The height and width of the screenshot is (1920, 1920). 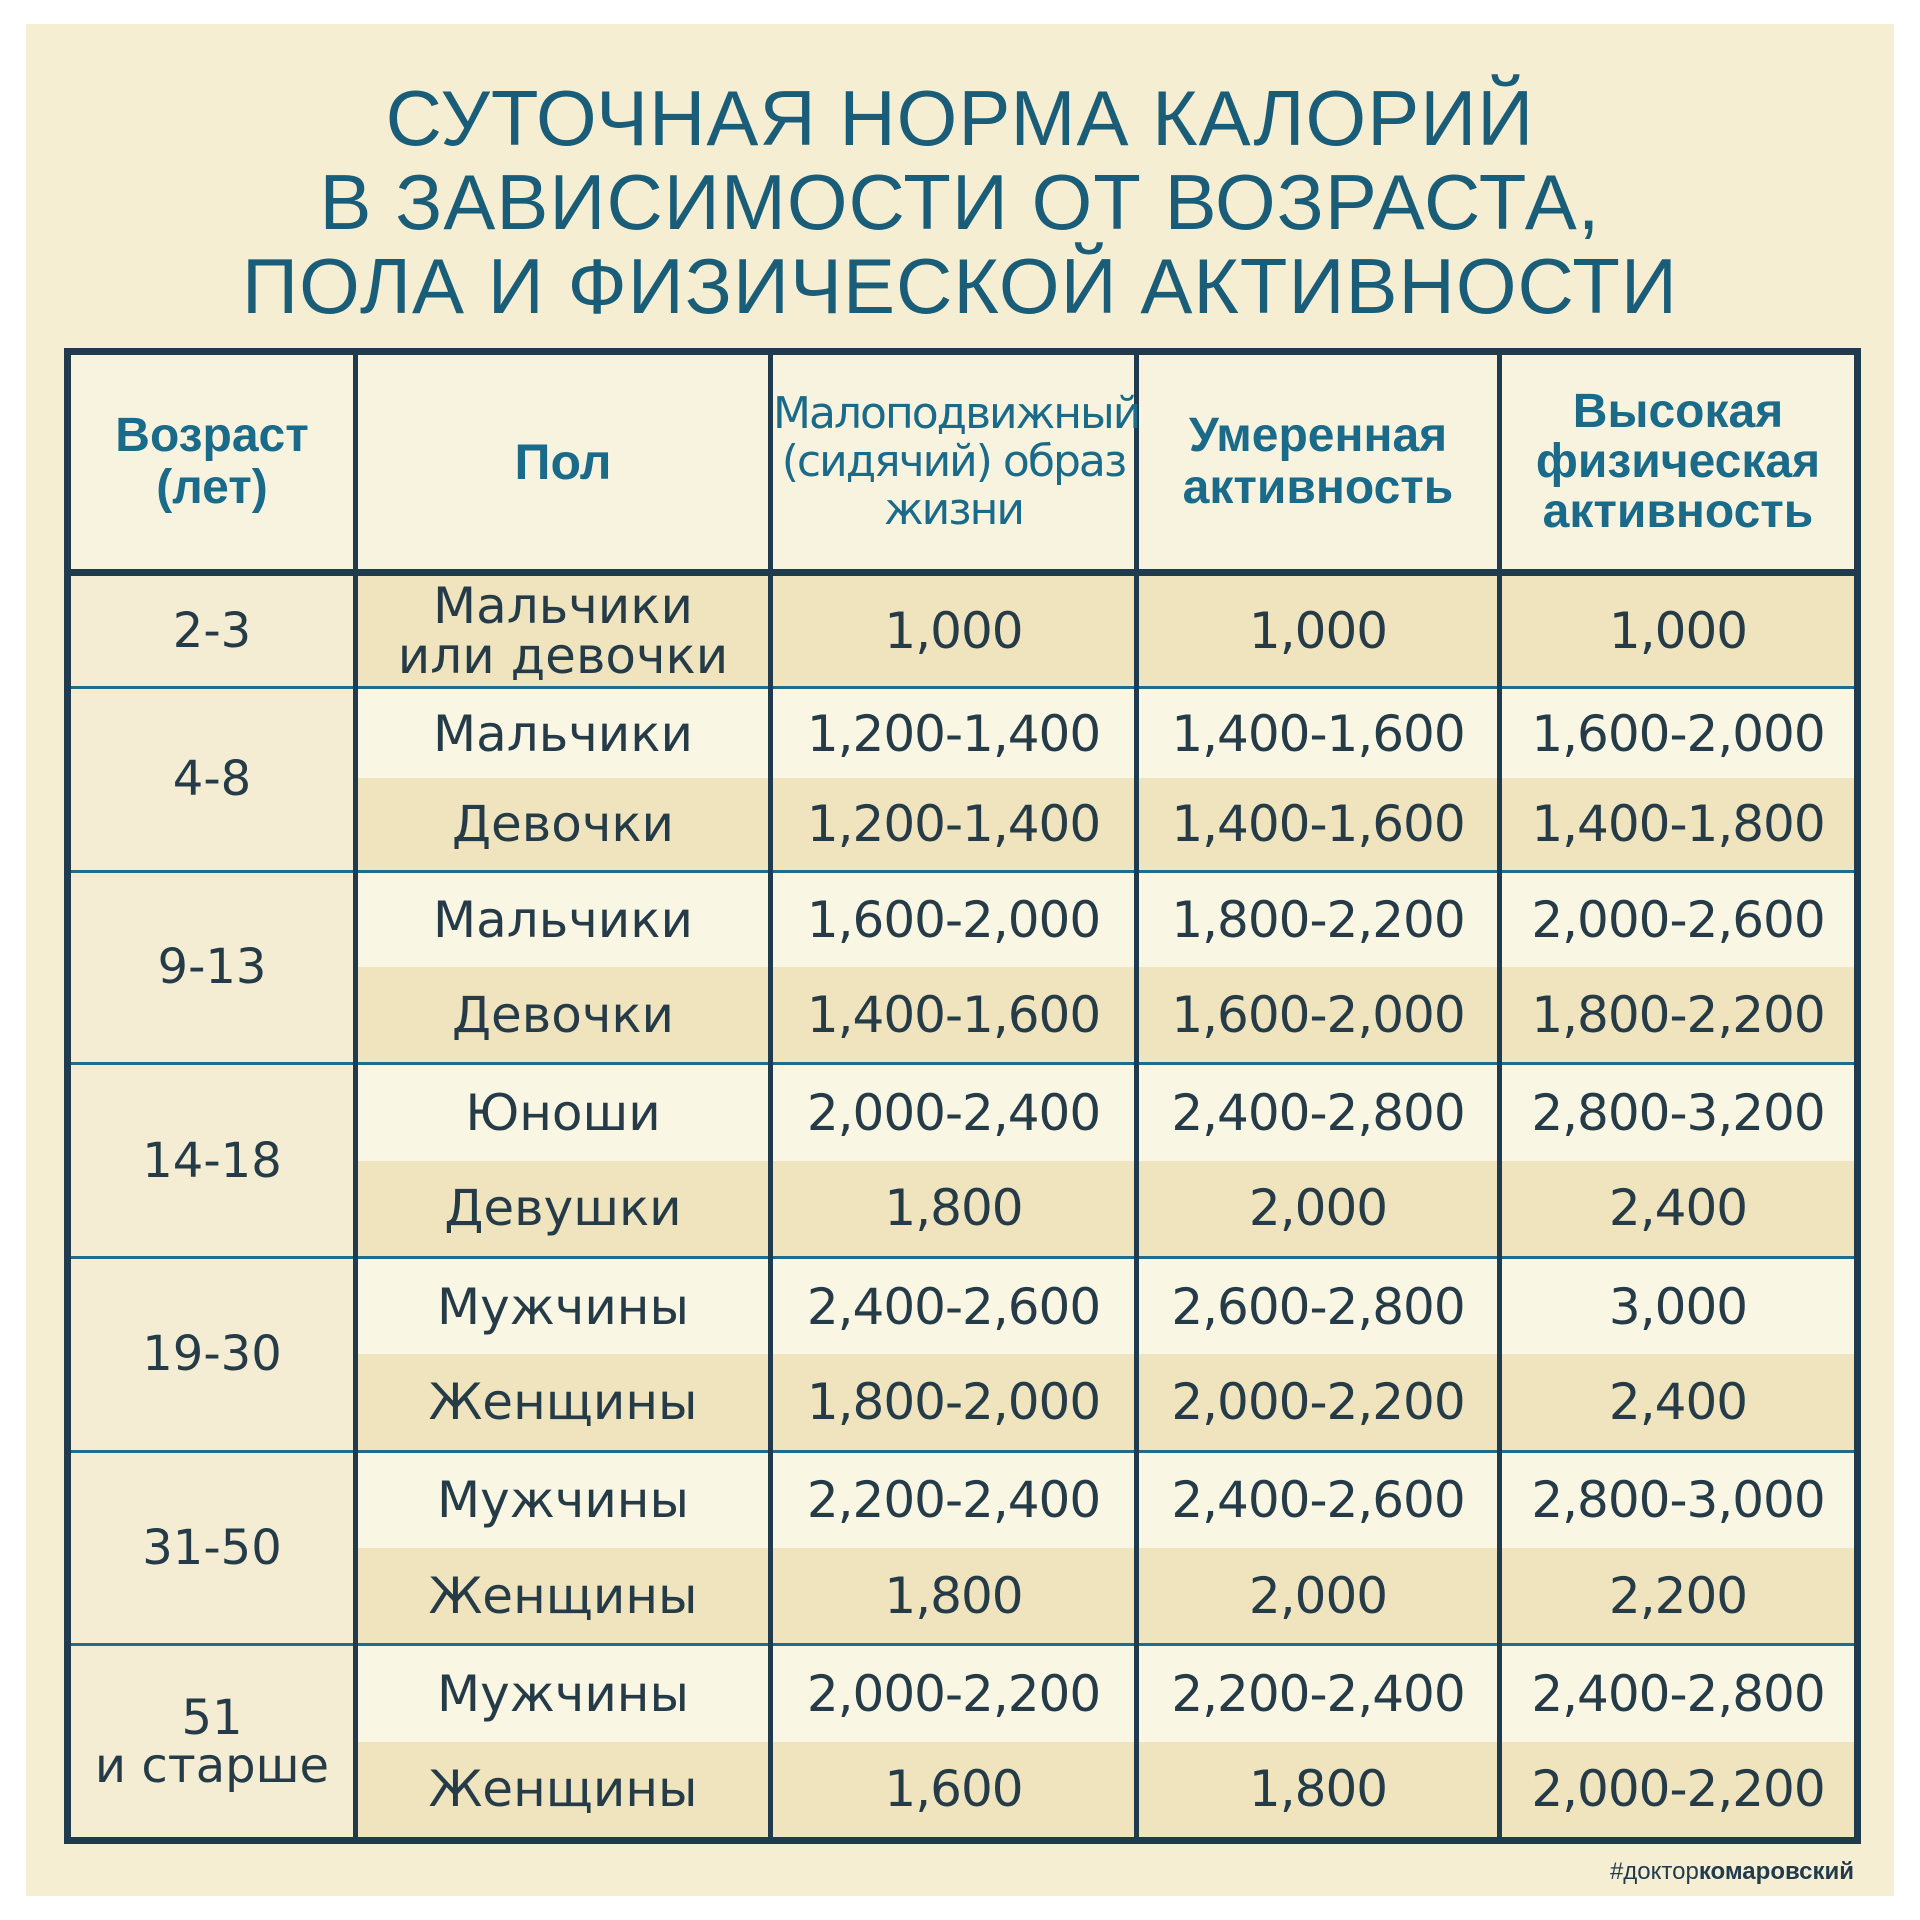 I want to click on header-high: Высокая физическая активность, so click(x=1677, y=463).